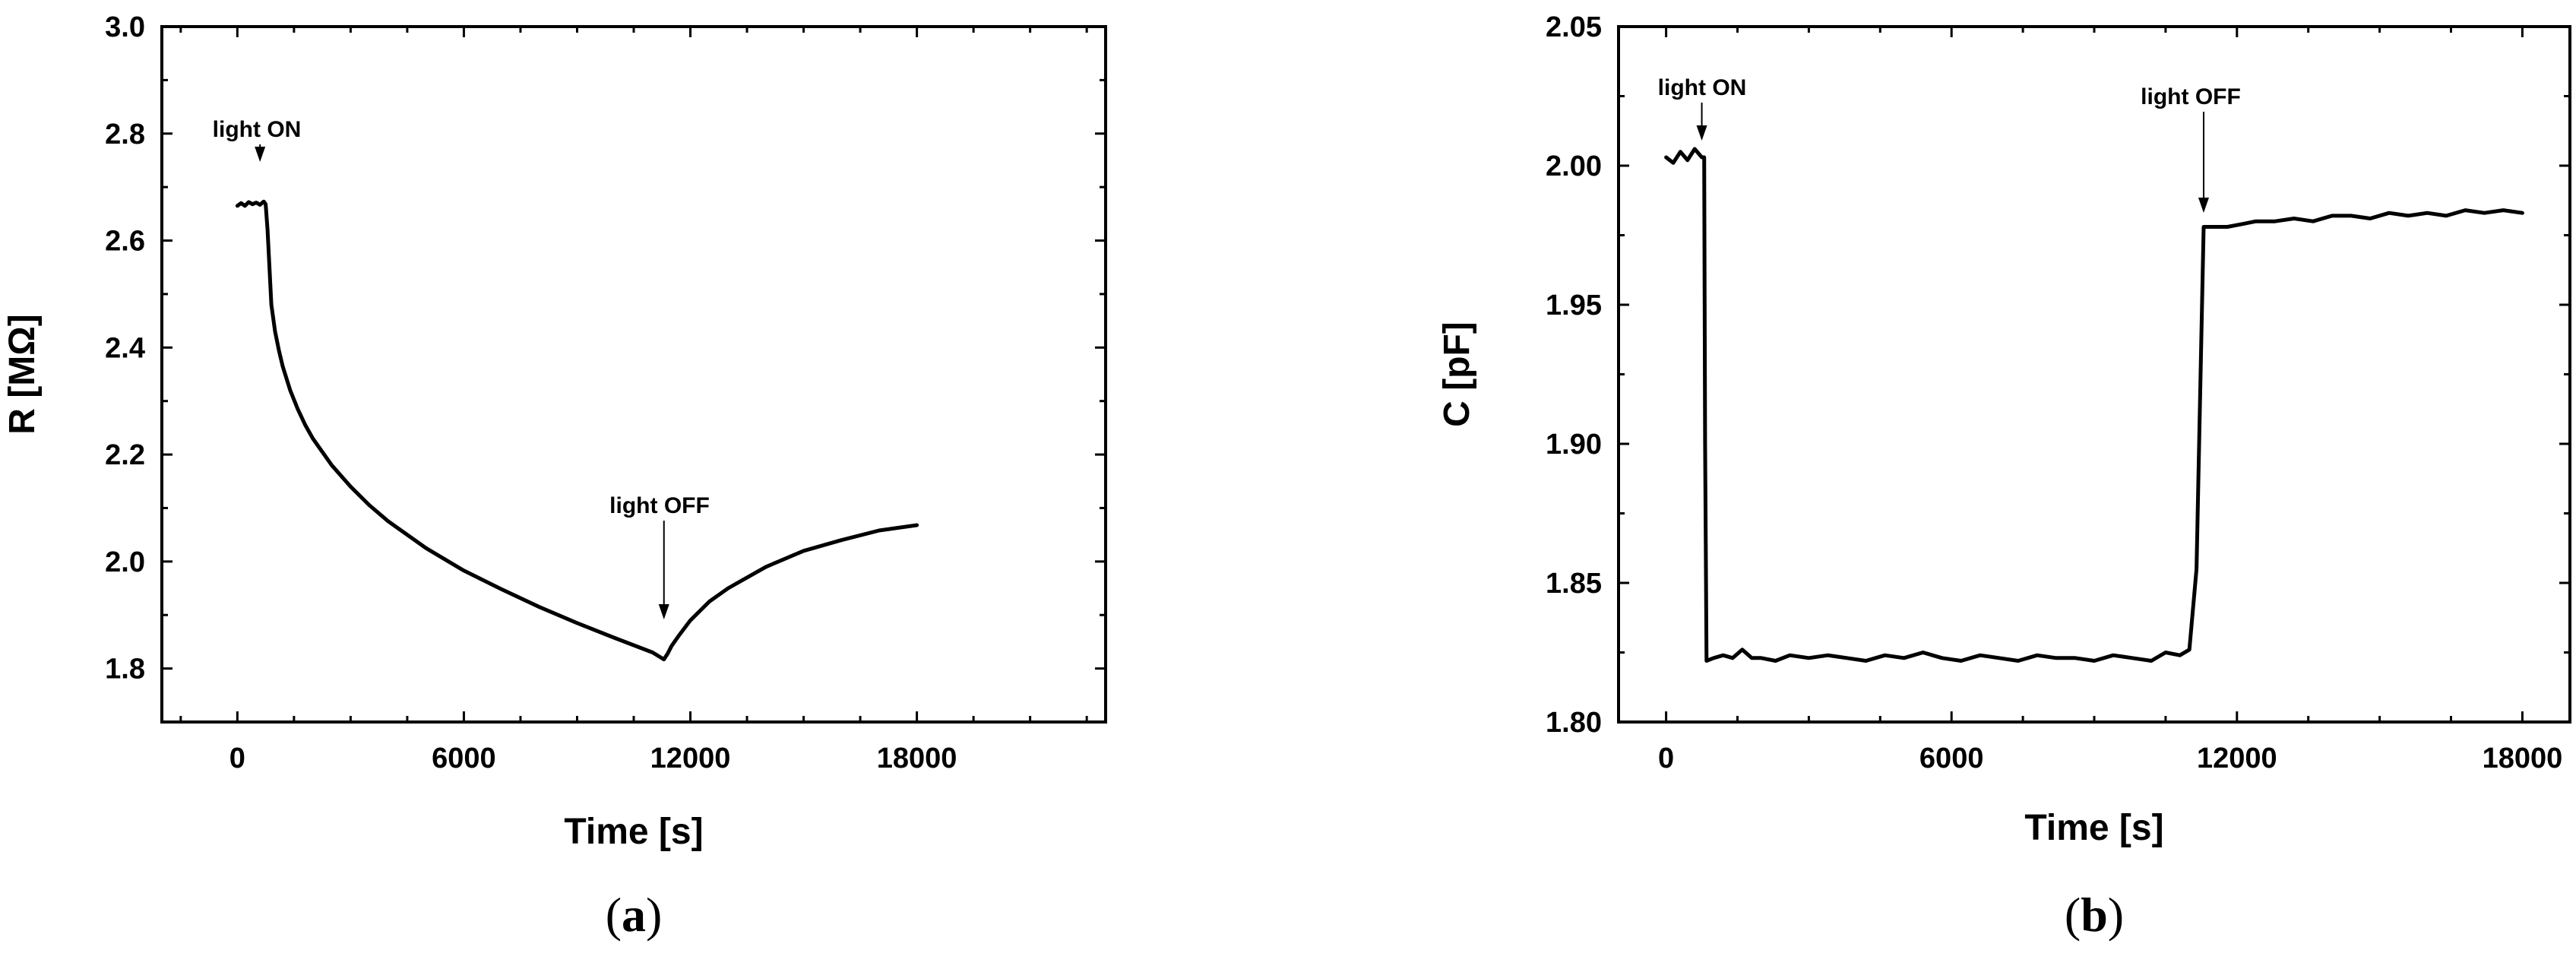 This screenshot has width=2576, height=969. Describe the element at coordinates (125, 242) in the screenshot. I see `y-tick-label: 2.6` at that location.